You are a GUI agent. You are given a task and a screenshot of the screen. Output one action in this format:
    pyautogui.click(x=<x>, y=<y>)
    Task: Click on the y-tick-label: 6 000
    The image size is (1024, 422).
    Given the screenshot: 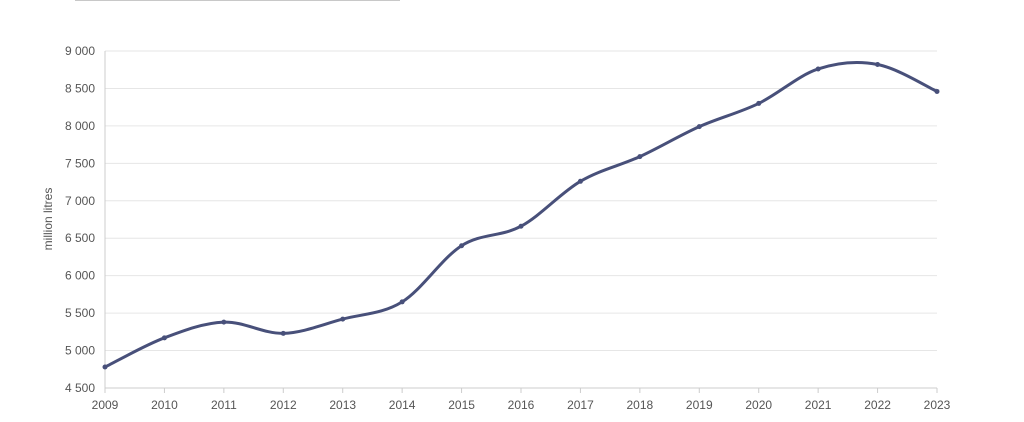 What is the action you would take?
    pyautogui.click(x=80, y=276)
    